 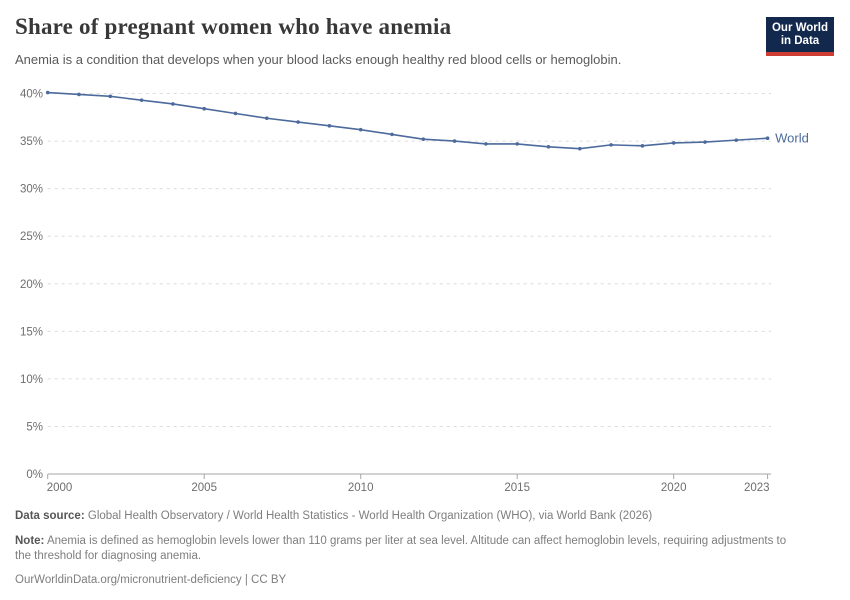 What do you see at coordinates (34, 475) in the screenshot?
I see `svg-text: 0%` at bounding box center [34, 475].